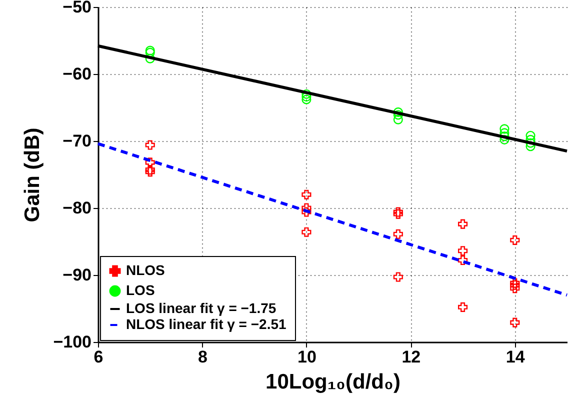  Describe the element at coordinates (306, 357) in the screenshot. I see `x-tick-label: 10` at that location.